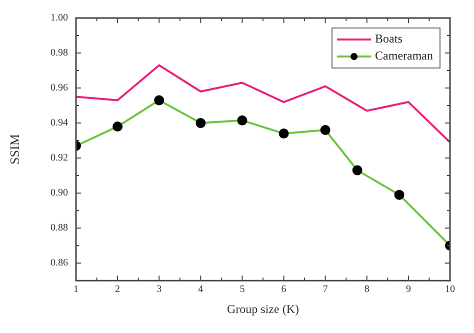 This screenshot has height=333, width=474. I want to click on x-tick-label: 1, so click(76, 290).